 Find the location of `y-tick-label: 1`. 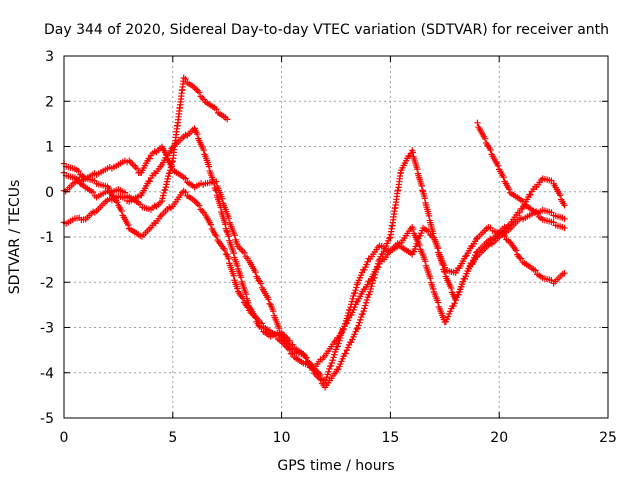

y-tick-label: 1 is located at coordinates (49, 148).